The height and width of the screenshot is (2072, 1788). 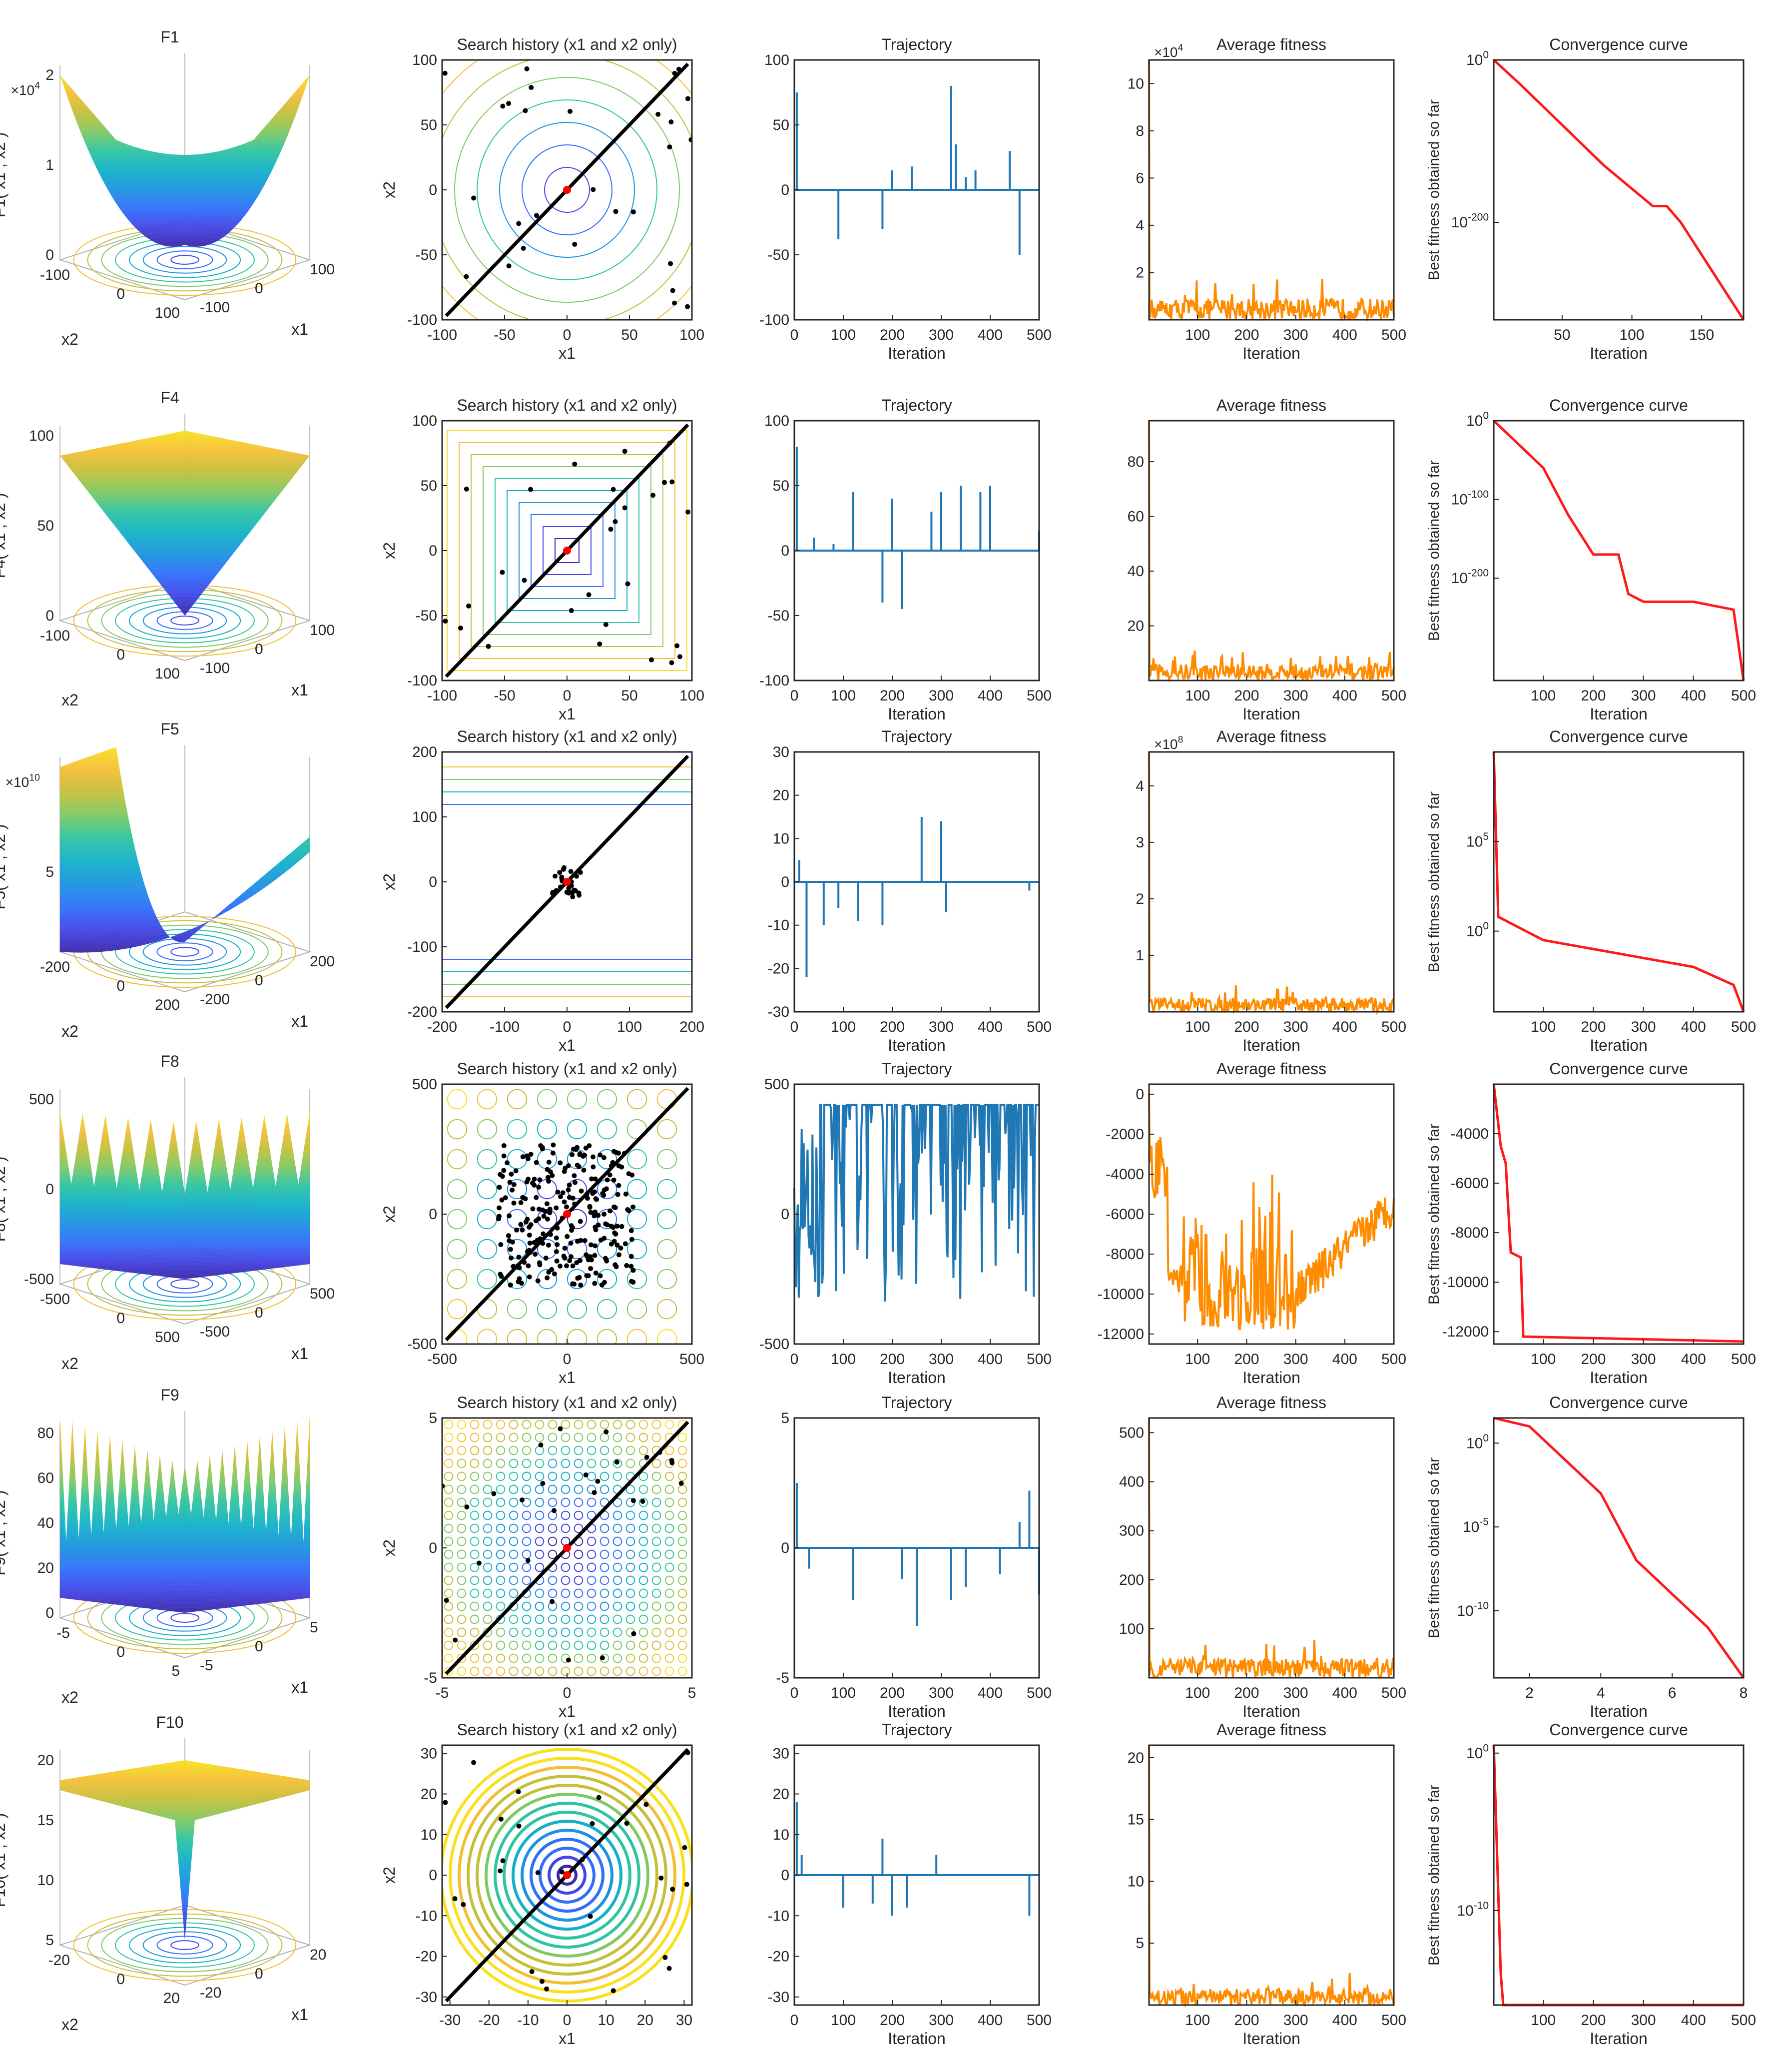 I want to click on x-tick-label: -5, so click(x=206, y=1665).